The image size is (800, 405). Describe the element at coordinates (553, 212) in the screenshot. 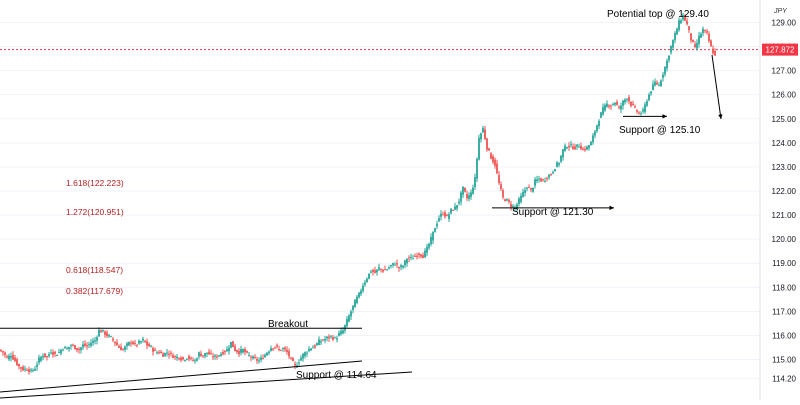

I see `support-121-30-label: Support @ 121.30` at that location.